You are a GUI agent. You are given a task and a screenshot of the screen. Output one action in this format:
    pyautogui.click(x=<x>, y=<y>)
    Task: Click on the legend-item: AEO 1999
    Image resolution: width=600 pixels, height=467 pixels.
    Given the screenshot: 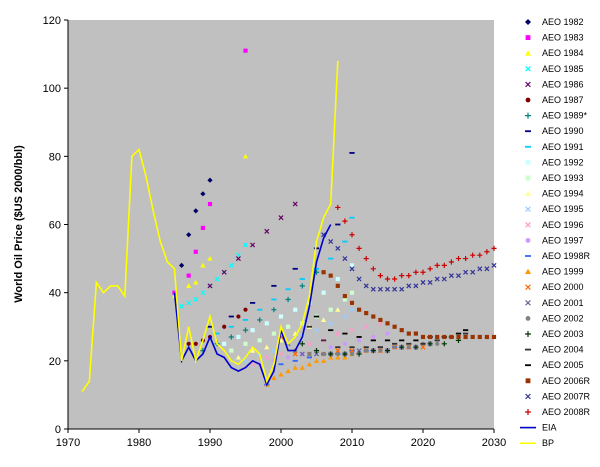 What is the action you would take?
    pyautogui.click(x=554, y=272)
    